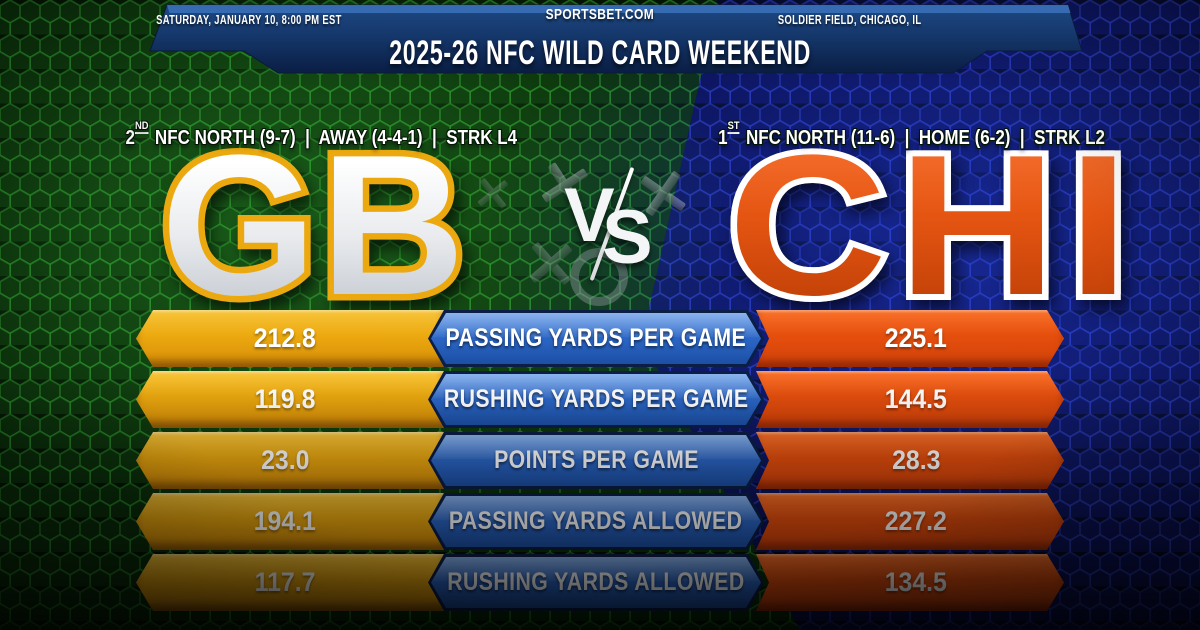  I want to click on away-record-info: NFC NORTH (9-7) | AWAY (4-4-1) | STRK L4, so click(333, 138).